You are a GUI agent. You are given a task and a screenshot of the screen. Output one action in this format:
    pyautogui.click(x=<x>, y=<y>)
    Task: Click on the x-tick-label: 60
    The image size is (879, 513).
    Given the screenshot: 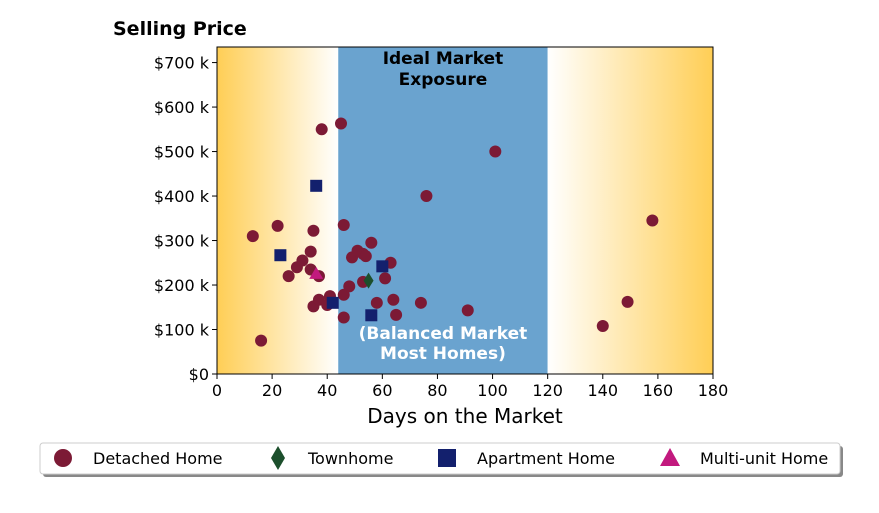 What is the action you would take?
    pyautogui.click(x=382, y=390)
    